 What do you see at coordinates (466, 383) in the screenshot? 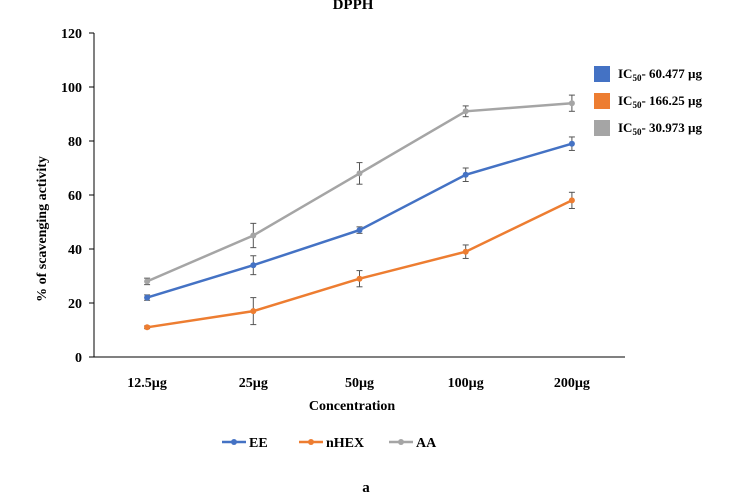
I see `x-tick-label: 100µg` at bounding box center [466, 383].